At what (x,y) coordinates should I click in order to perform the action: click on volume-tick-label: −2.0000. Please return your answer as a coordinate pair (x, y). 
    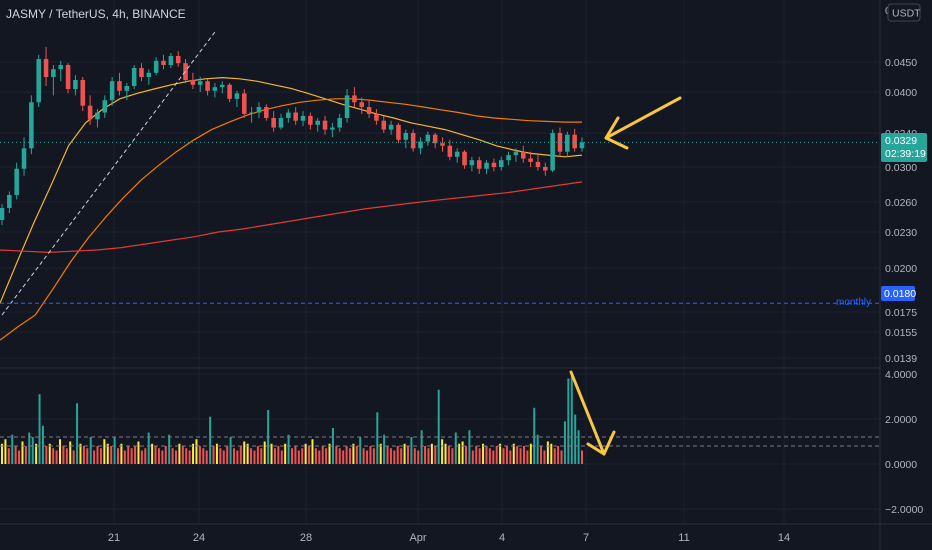
    Looking at the image, I should click on (904, 510).